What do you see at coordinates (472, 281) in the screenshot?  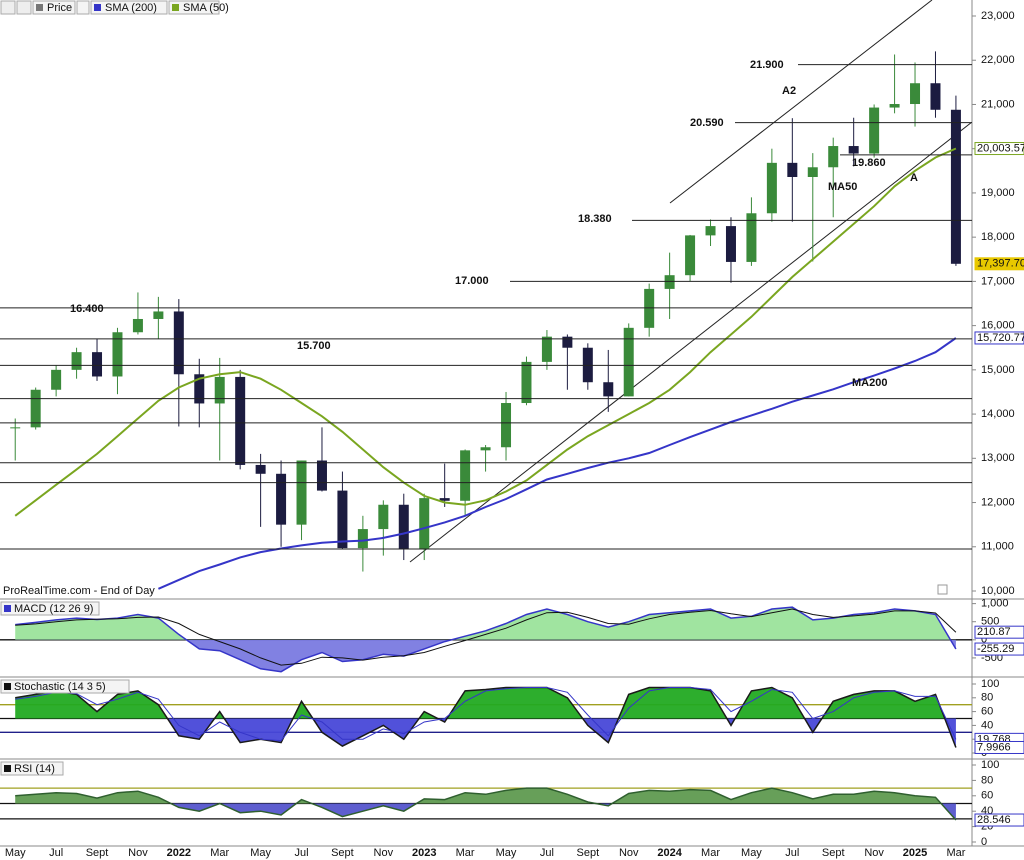 I see `level-label: 17.000` at bounding box center [472, 281].